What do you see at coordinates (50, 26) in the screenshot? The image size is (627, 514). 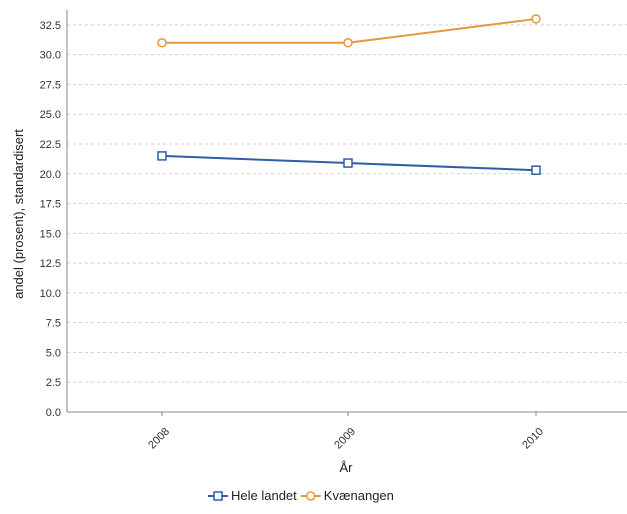 I see `y-tick-label: 32.5` at bounding box center [50, 26].